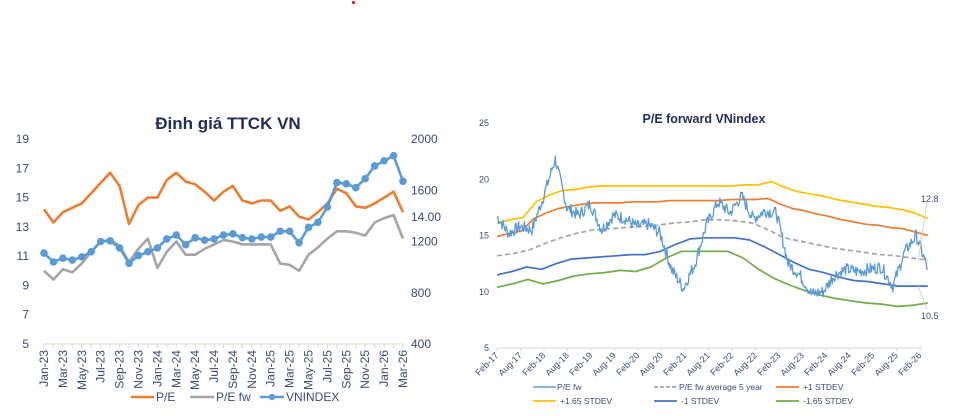 The height and width of the screenshot is (416, 956). What do you see at coordinates (426, 217) in the screenshot?
I see `right-y-tick-label: 14.00` at bounding box center [426, 217].